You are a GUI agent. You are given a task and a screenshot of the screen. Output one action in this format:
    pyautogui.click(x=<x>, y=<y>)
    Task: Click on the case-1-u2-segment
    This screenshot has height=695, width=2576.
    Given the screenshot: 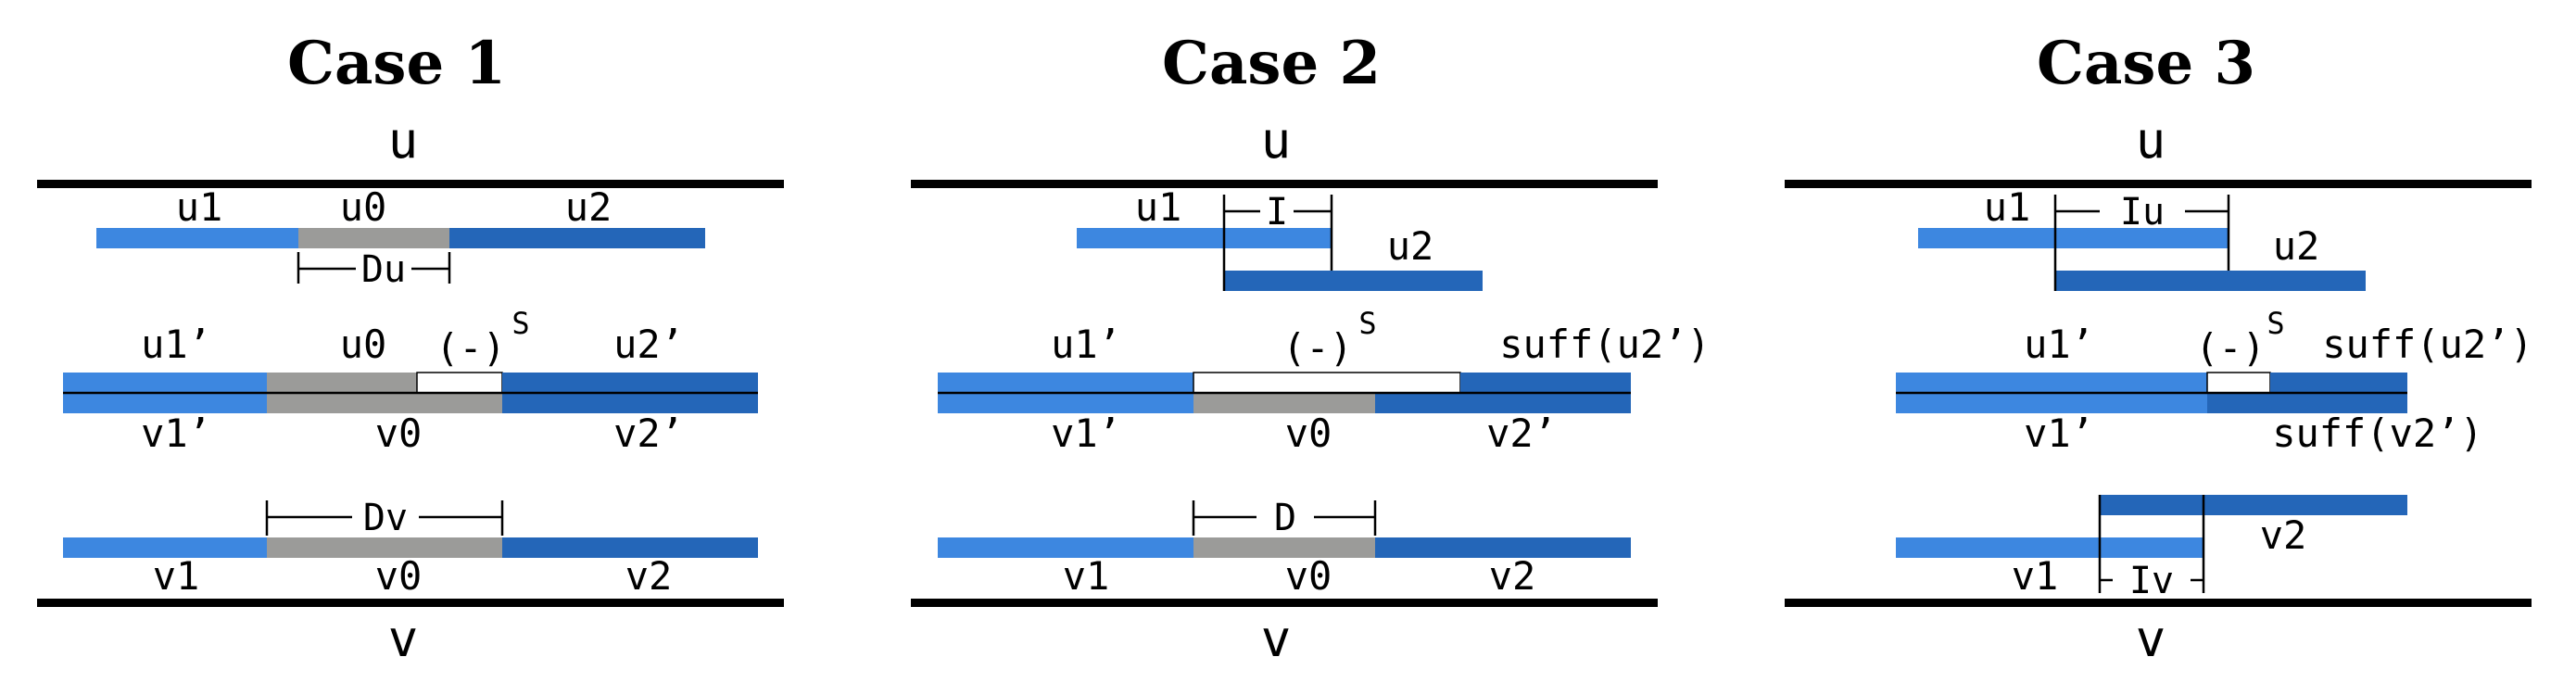 What is the action you would take?
    pyautogui.click(x=577, y=238)
    